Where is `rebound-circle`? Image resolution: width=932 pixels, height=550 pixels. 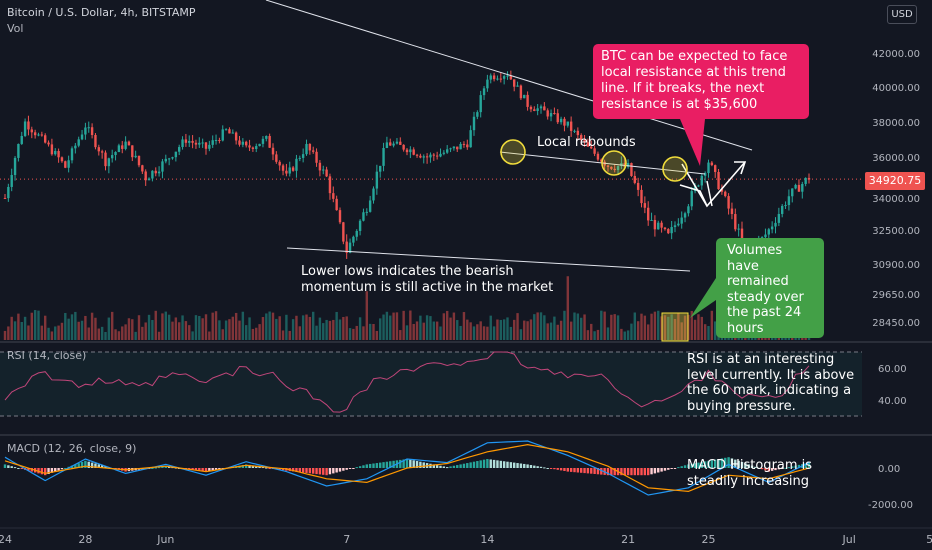 rebound-circle is located at coordinates (614, 163).